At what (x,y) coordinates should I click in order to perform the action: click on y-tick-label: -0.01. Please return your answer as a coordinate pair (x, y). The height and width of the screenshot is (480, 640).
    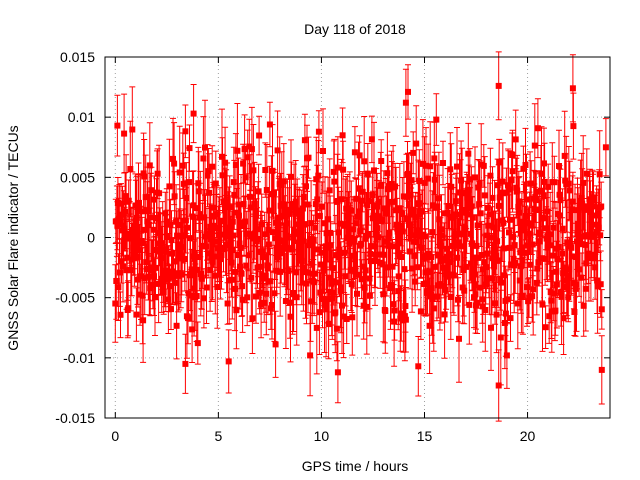
    Looking at the image, I should click on (79, 358).